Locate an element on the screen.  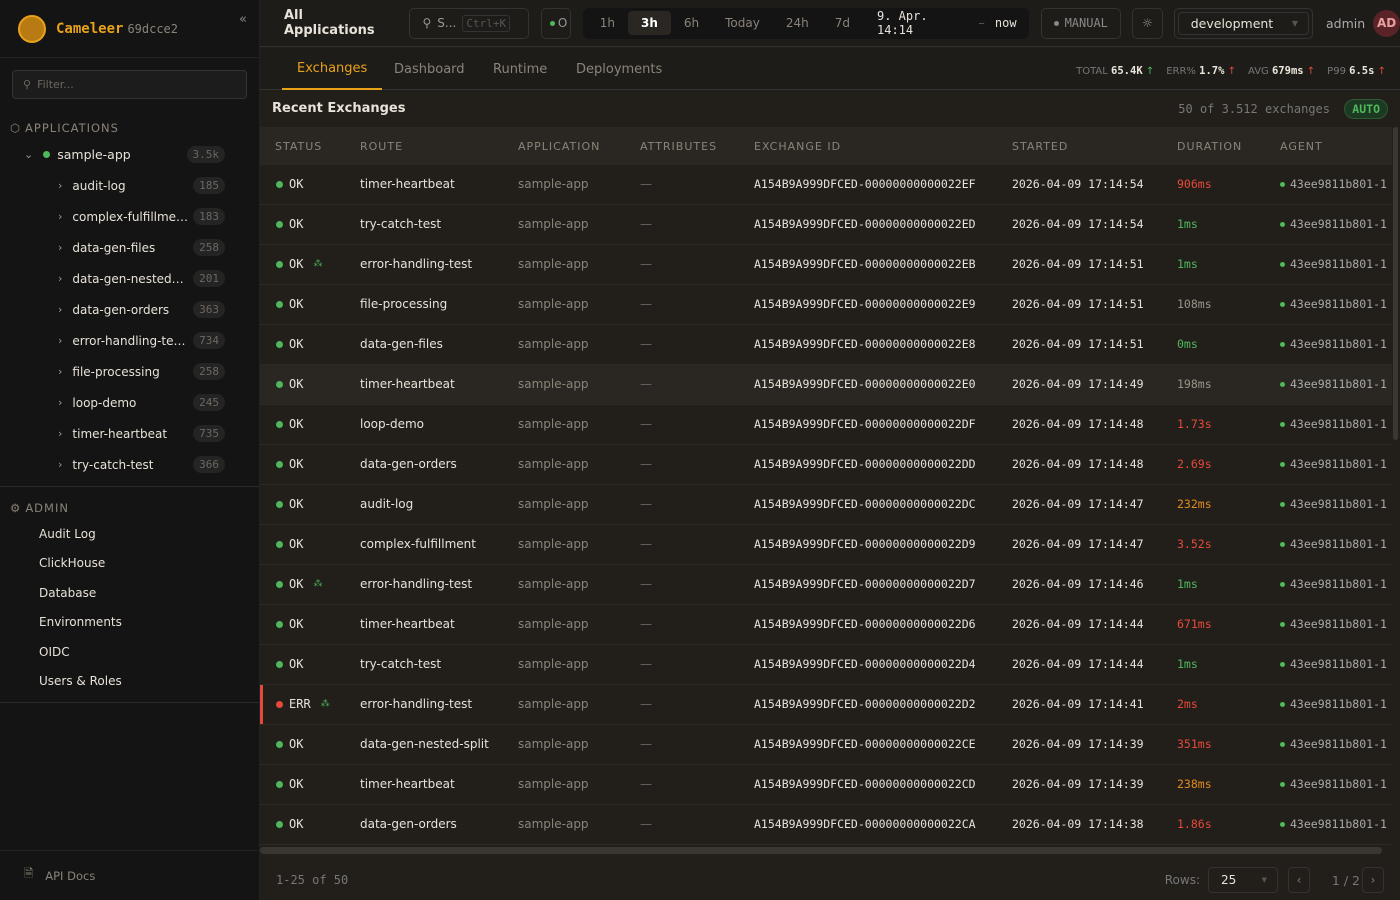
exchange-id-cell: A154B9A999DFCED-00000000000022EB is located at coordinates (865, 264).